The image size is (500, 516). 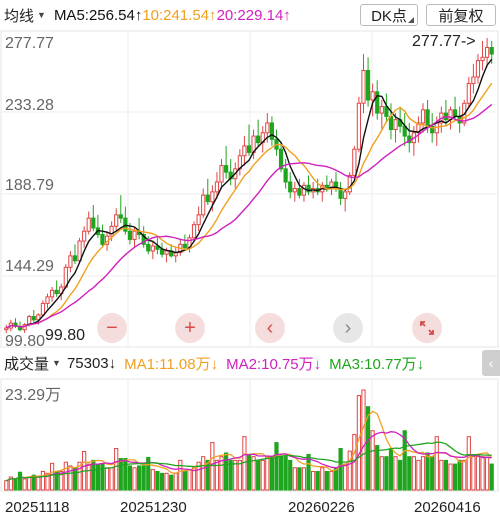 I want to click on vol-ma2-value: MA2:10.75万↓, so click(x=274, y=364).